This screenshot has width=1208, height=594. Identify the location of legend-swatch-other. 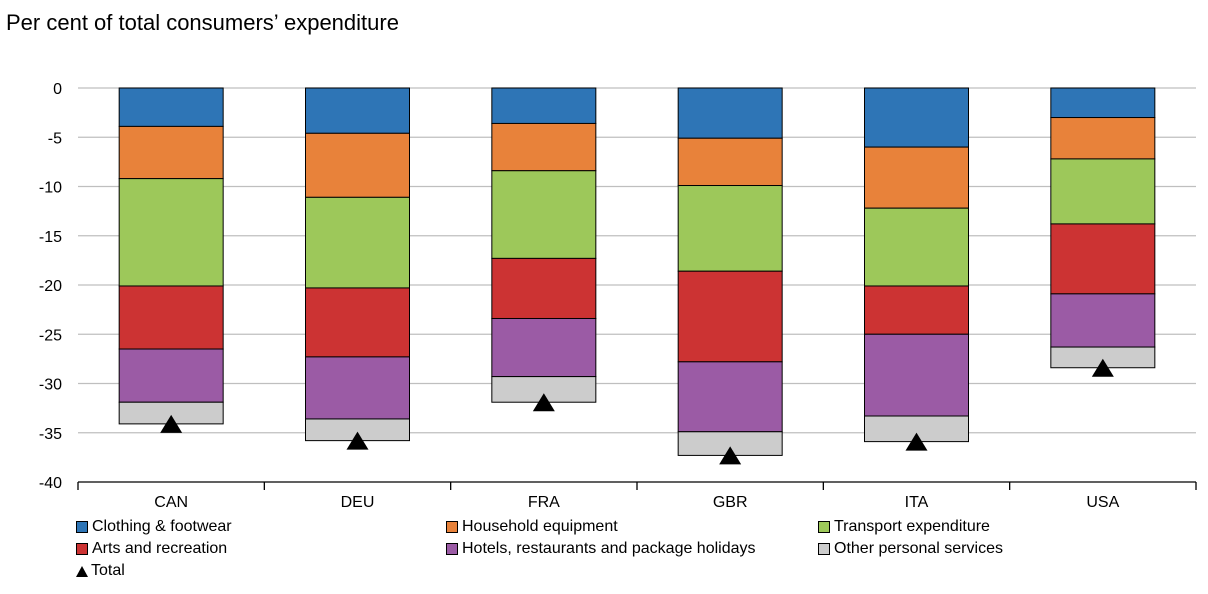
(824, 549).